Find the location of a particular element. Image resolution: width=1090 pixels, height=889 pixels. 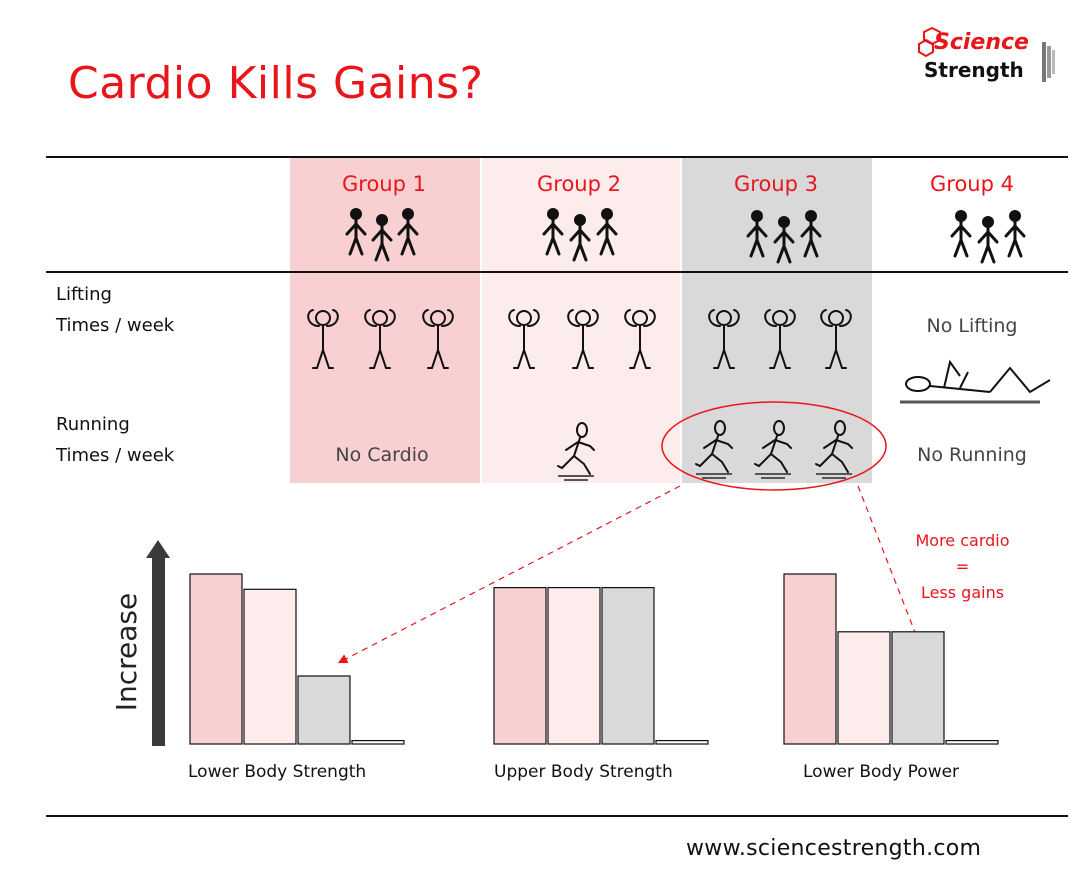

brand-logo: Science Strength is located at coordinates (988, 59).